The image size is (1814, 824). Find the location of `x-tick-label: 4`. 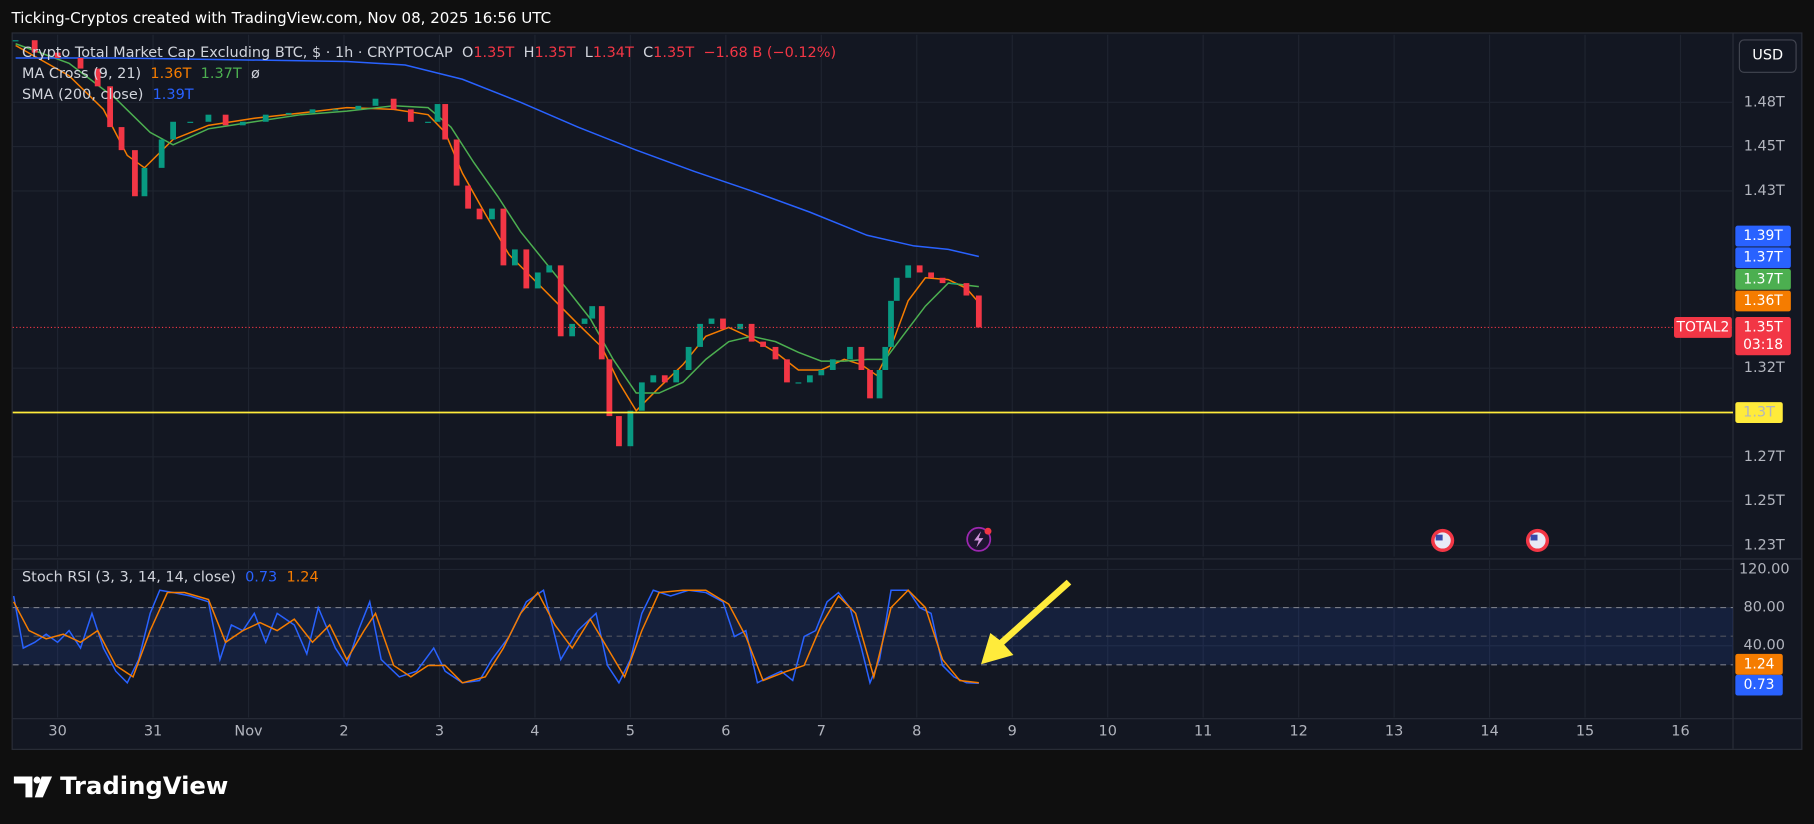

x-tick-label: 4 is located at coordinates (534, 731).